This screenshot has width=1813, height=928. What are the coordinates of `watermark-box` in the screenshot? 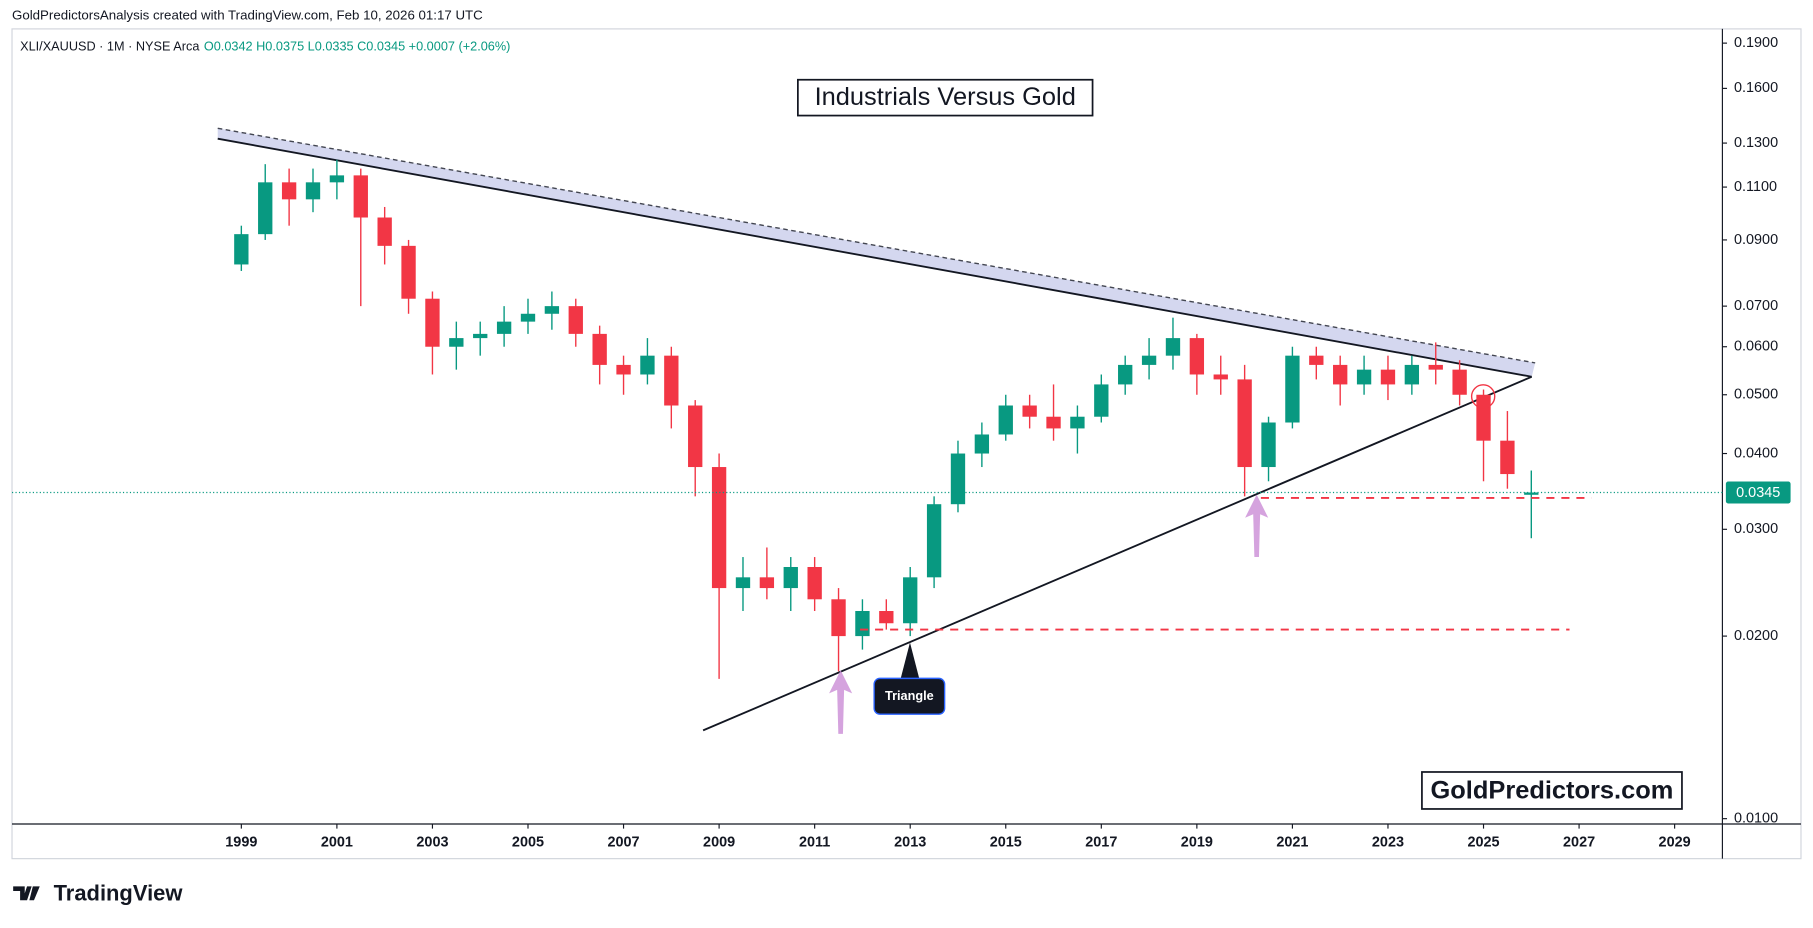 It's located at (1552, 790).